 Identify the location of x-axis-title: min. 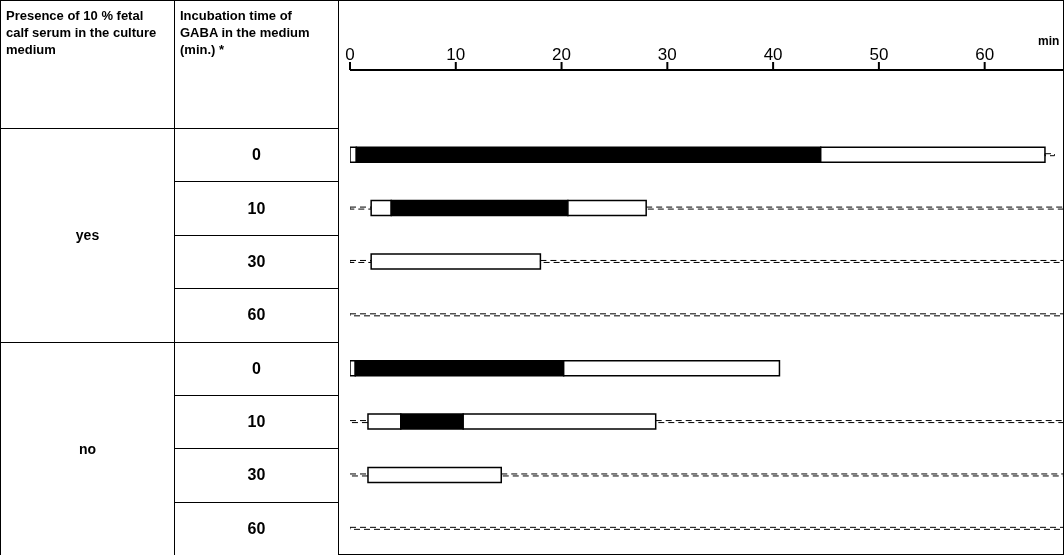
(1049, 41).